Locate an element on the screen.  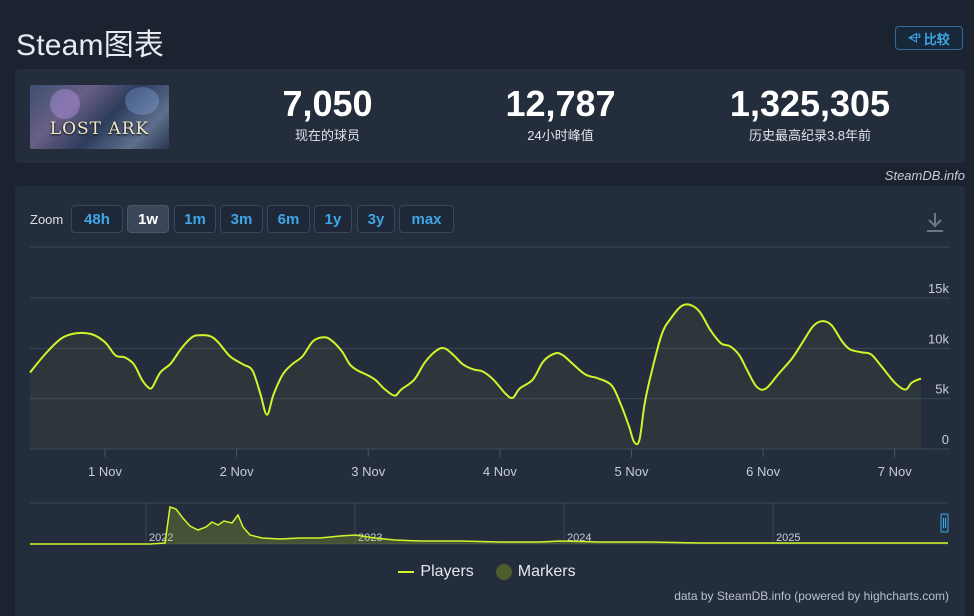
zoom-button-3m: 3m is located at coordinates (241, 219).